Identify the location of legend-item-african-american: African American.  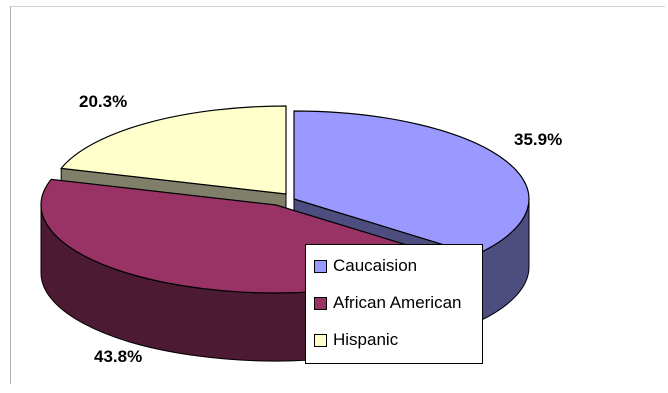
(388, 303).